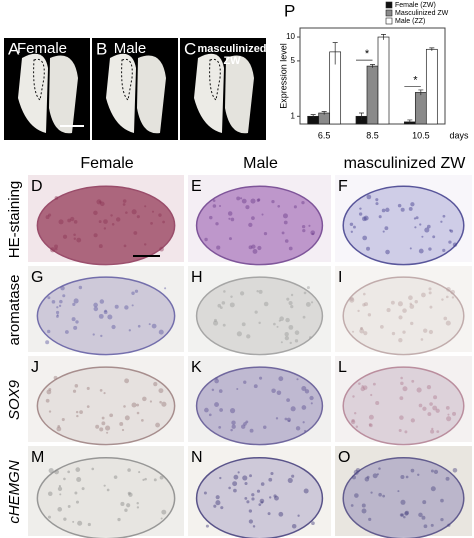 The image size is (474, 538). Describe the element at coordinates (324, 135) in the screenshot. I see `x-tick-label: 6.5` at that location.